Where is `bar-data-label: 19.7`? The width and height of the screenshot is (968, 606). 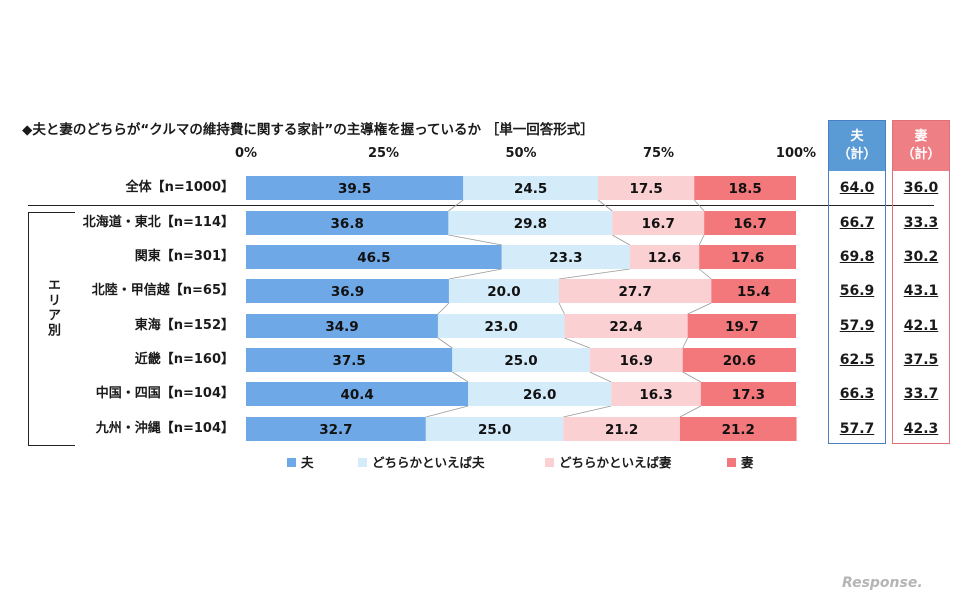
bar-data-label: 19.7 is located at coordinates (741, 327).